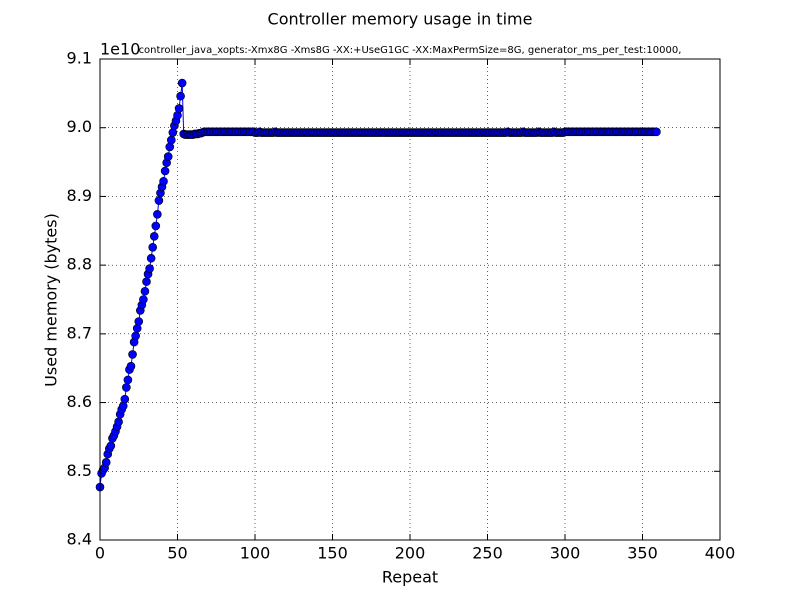 The width and height of the screenshot is (800, 600). I want to click on y-tick-label: 8.5, so click(79, 470).